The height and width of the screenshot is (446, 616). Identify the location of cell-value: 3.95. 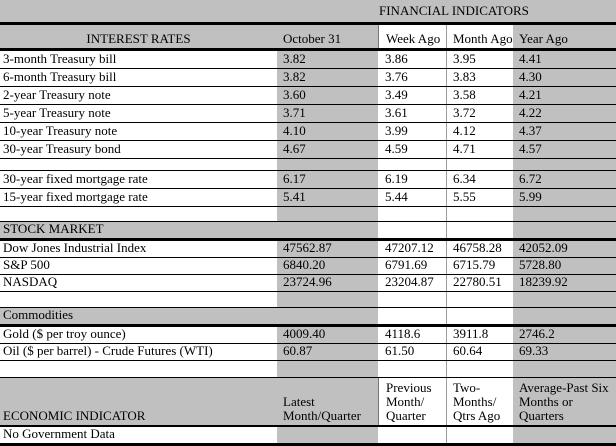
(479, 59).